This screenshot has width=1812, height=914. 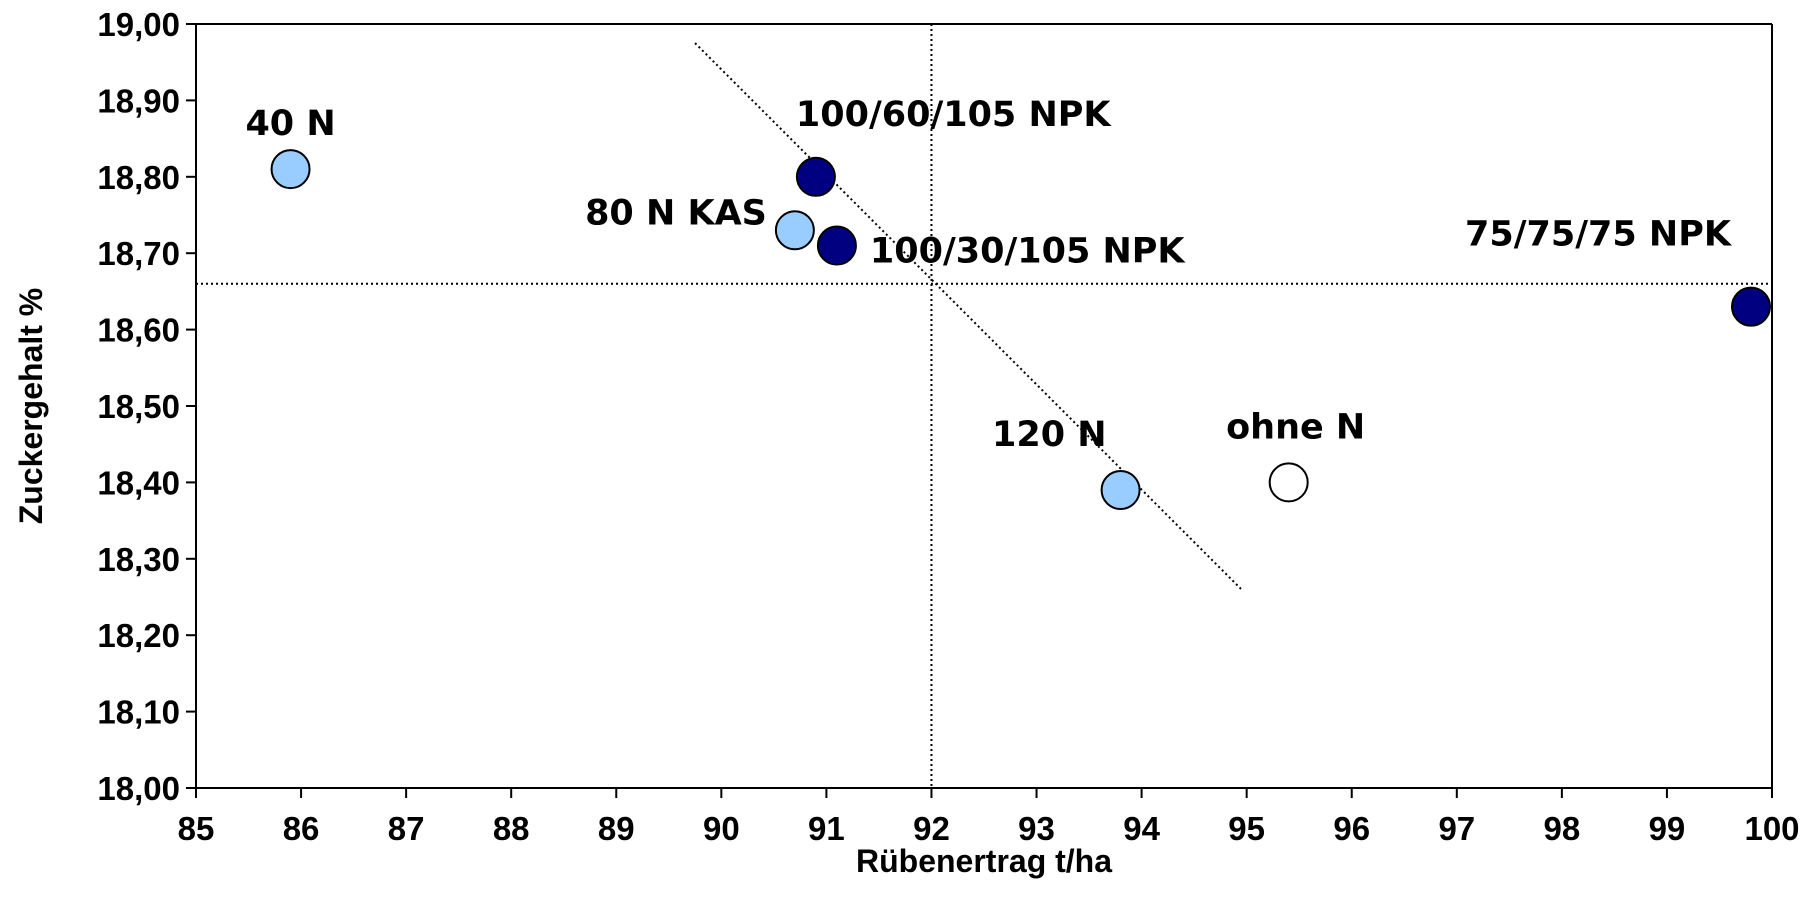 What do you see at coordinates (1351, 828) in the screenshot?
I see `x-tick-label: 96` at bounding box center [1351, 828].